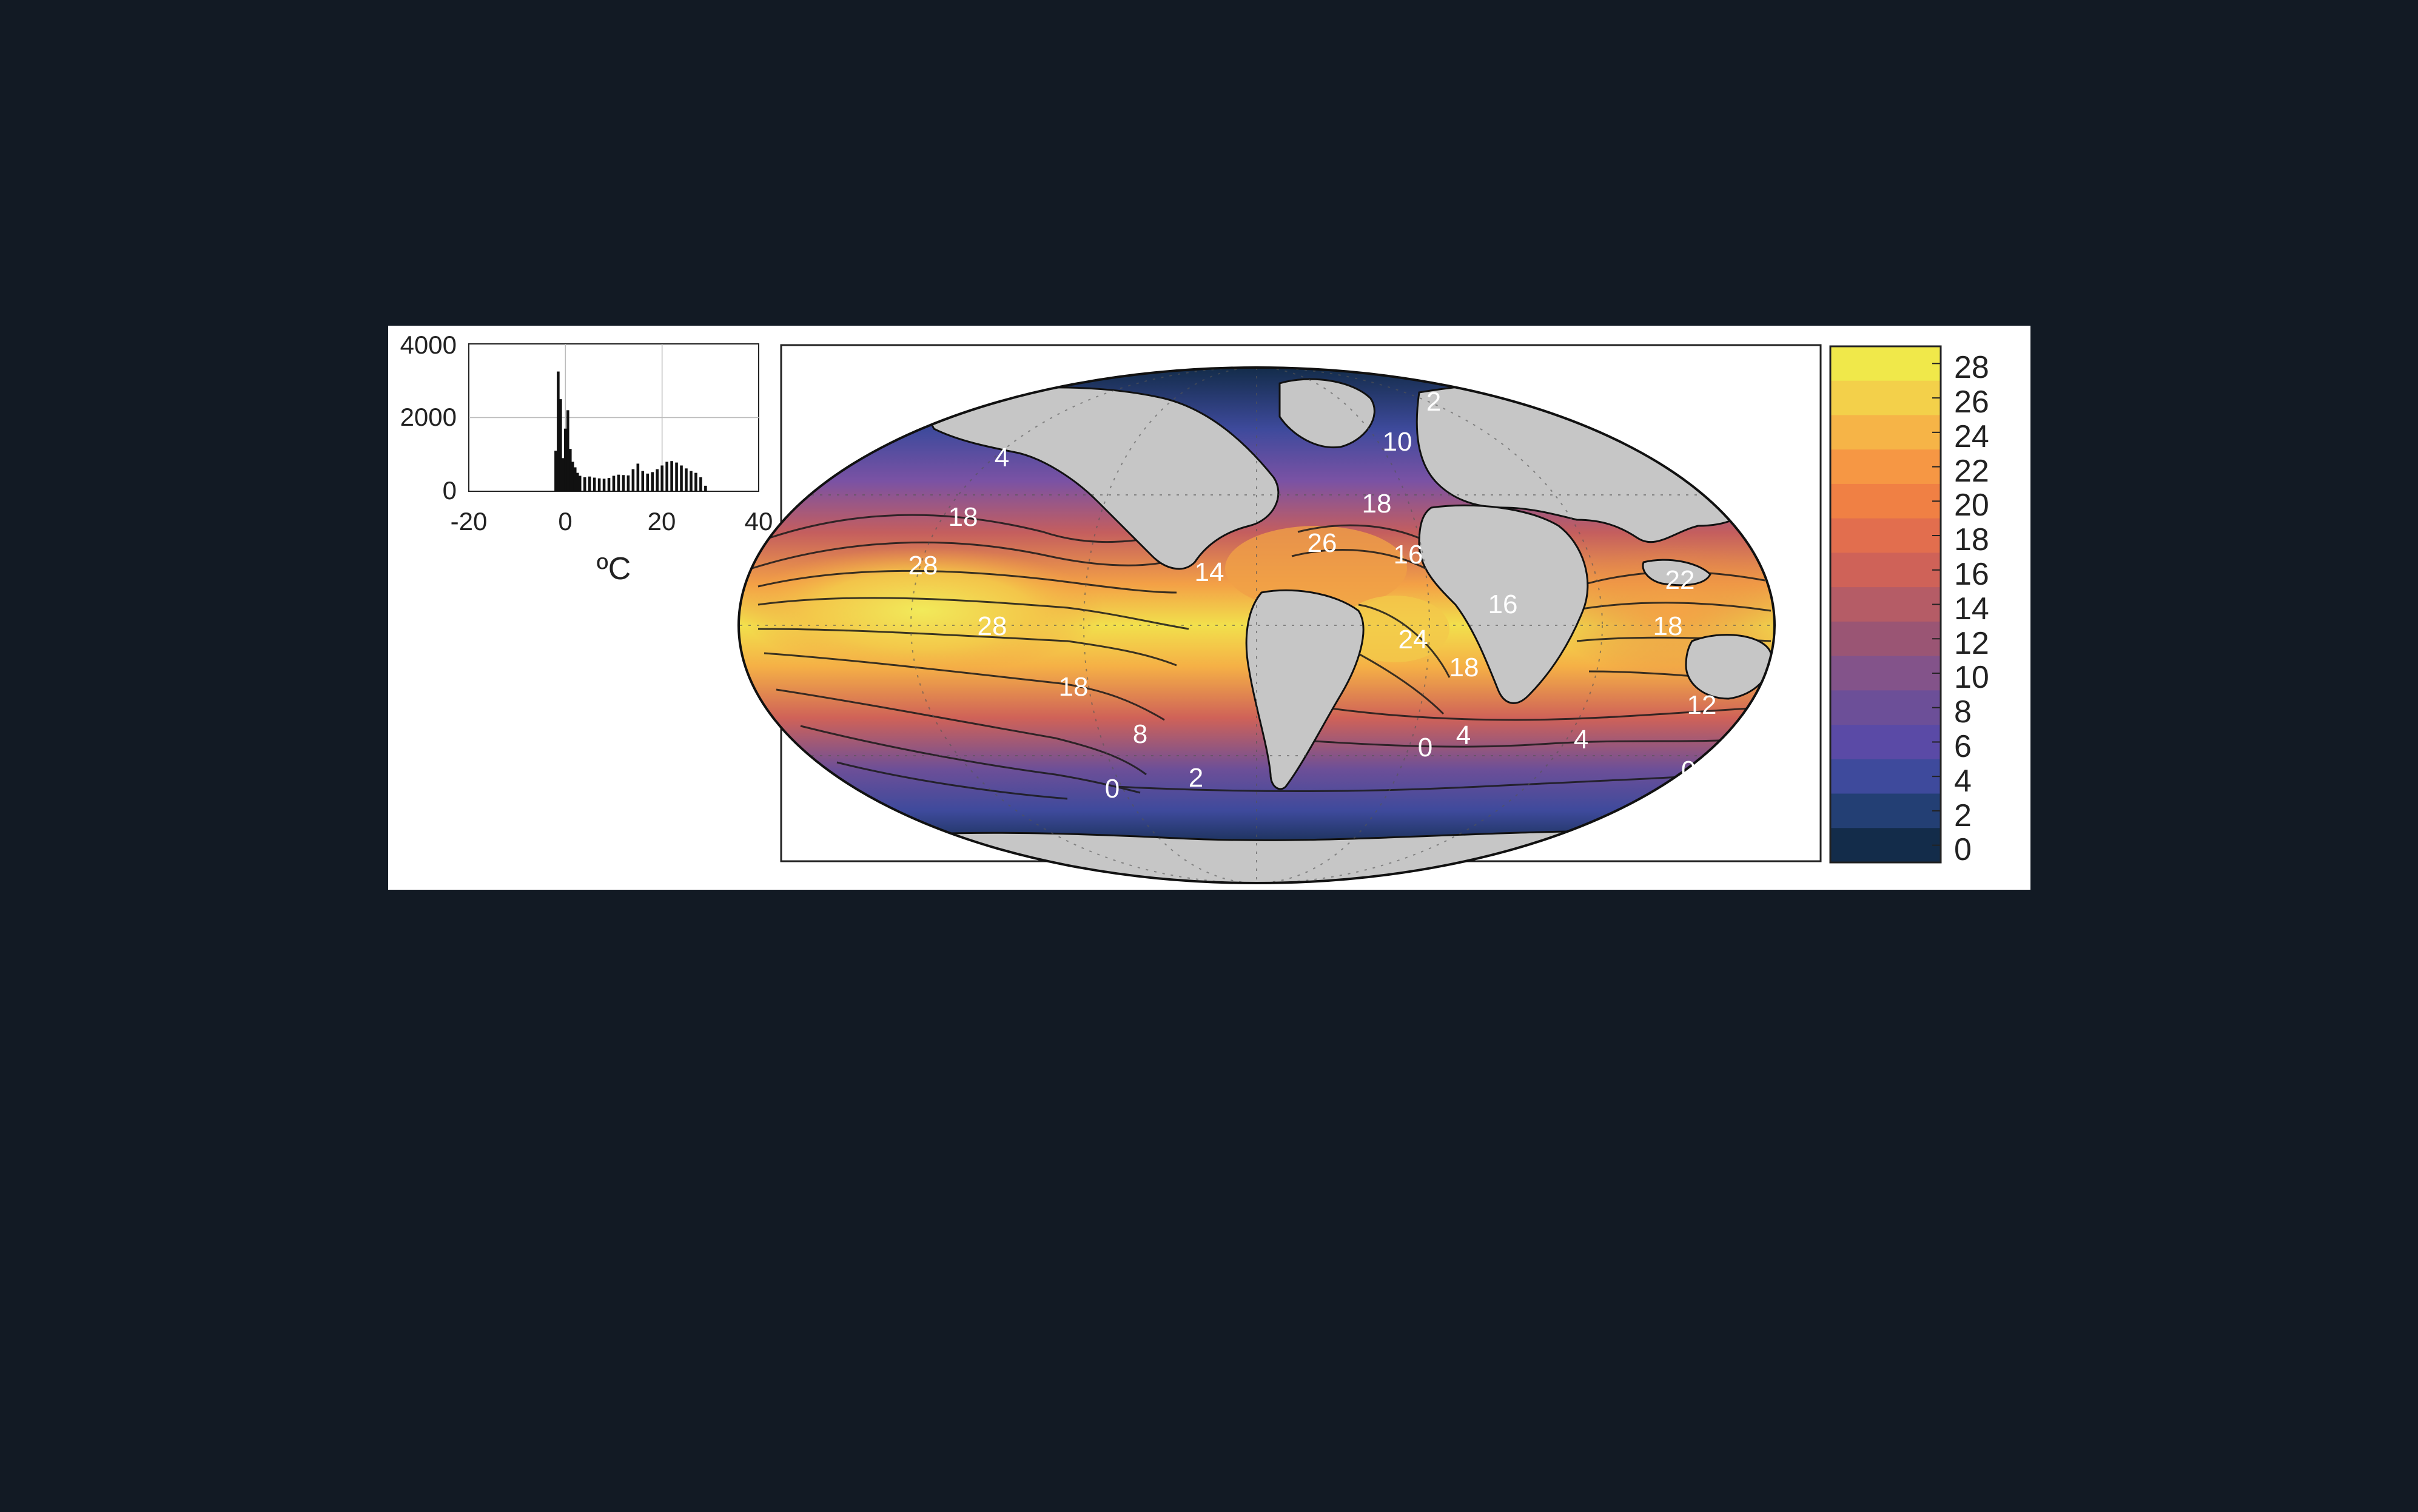  What do you see at coordinates (1963, 781) in the screenshot?
I see `colorbar-tick-label: 4` at bounding box center [1963, 781].